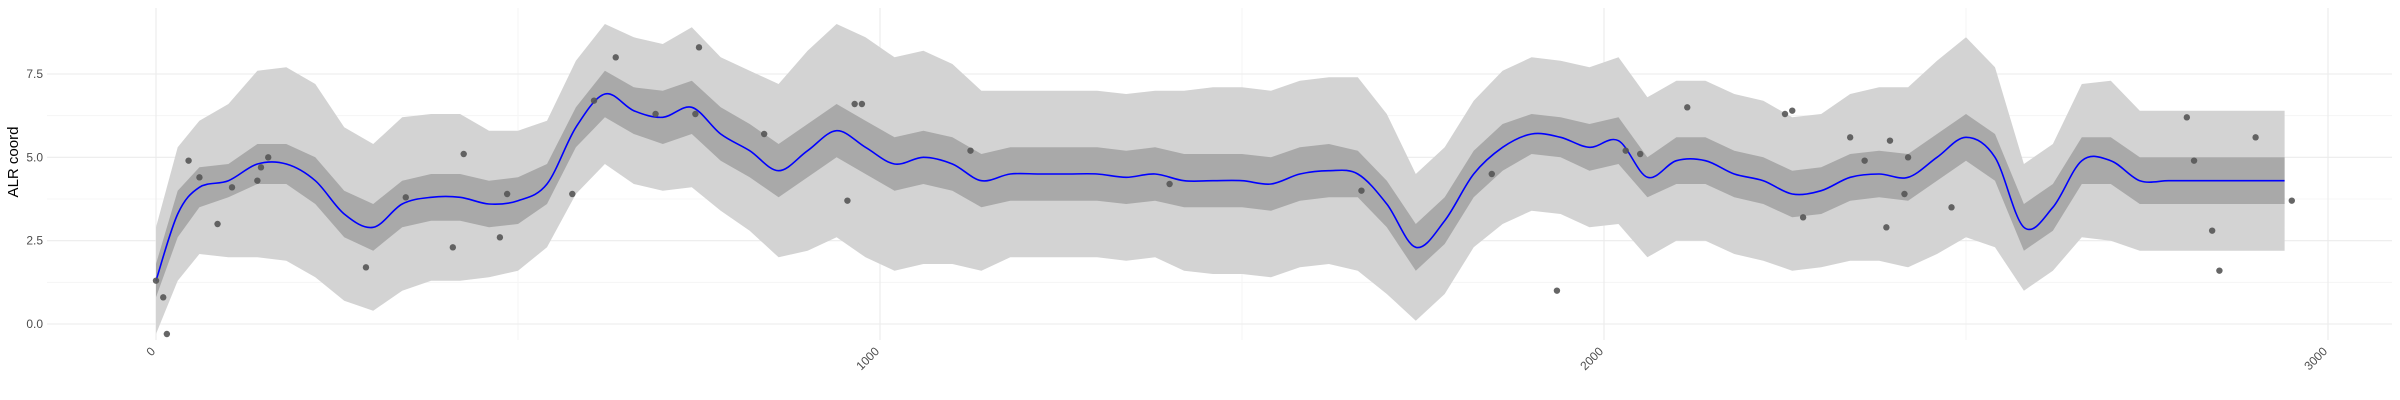  Describe the element at coordinates (1591, 358) in the screenshot. I see `x-tick-label: 2000` at that location.